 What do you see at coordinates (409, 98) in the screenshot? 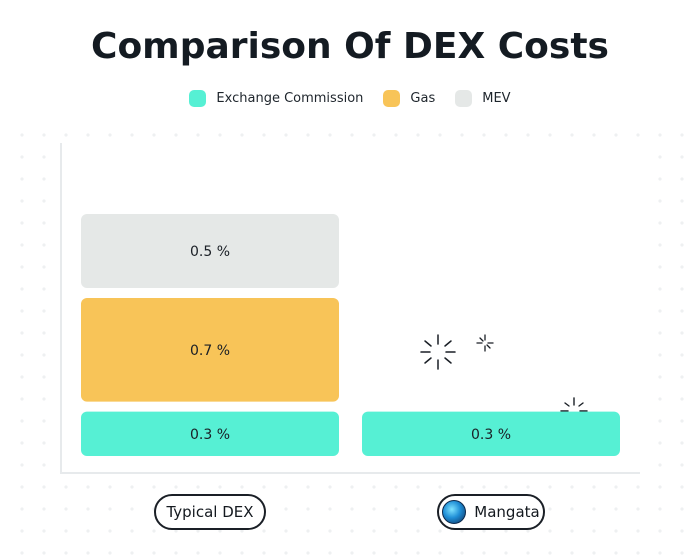
I see `legend-item-gas: Gas` at bounding box center [409, 98].